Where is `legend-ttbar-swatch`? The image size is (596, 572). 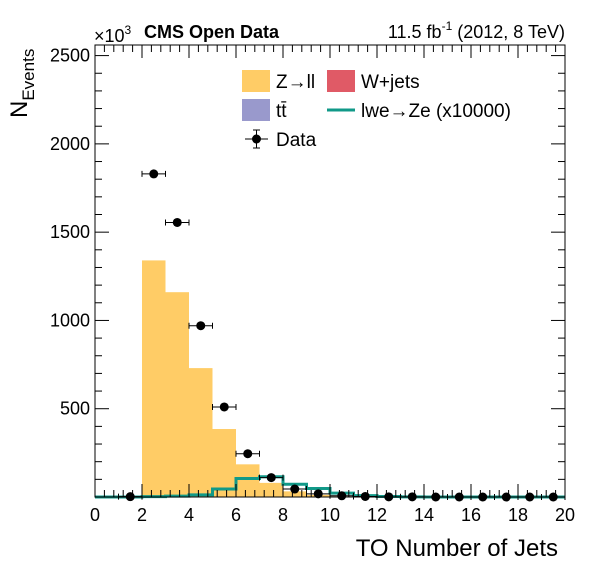
legend-ttbar-swatch is located at coordinates (256, 110).